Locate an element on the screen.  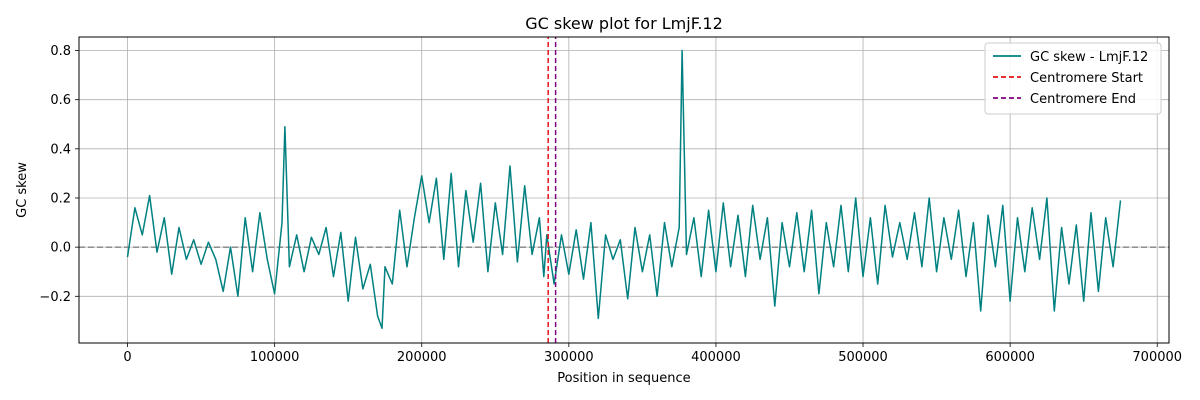
legend-label: Centromere Start is located at coordinates (1086, 78).